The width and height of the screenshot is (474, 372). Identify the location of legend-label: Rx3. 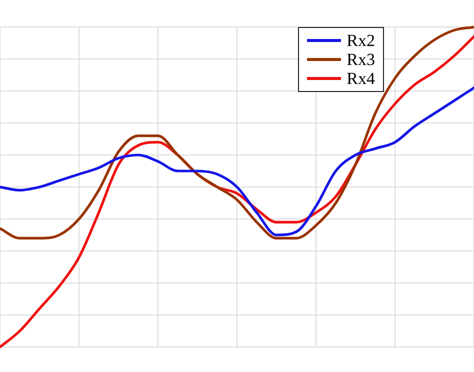
(360, 60).